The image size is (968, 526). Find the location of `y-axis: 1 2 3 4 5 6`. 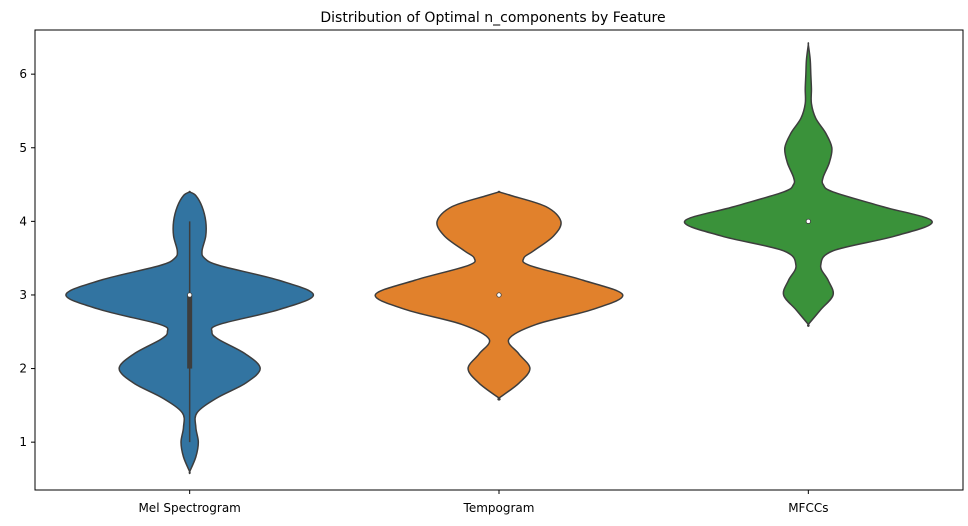

y-axis: 1 2 3 4 5 6 is located at coordinates (27, 258).